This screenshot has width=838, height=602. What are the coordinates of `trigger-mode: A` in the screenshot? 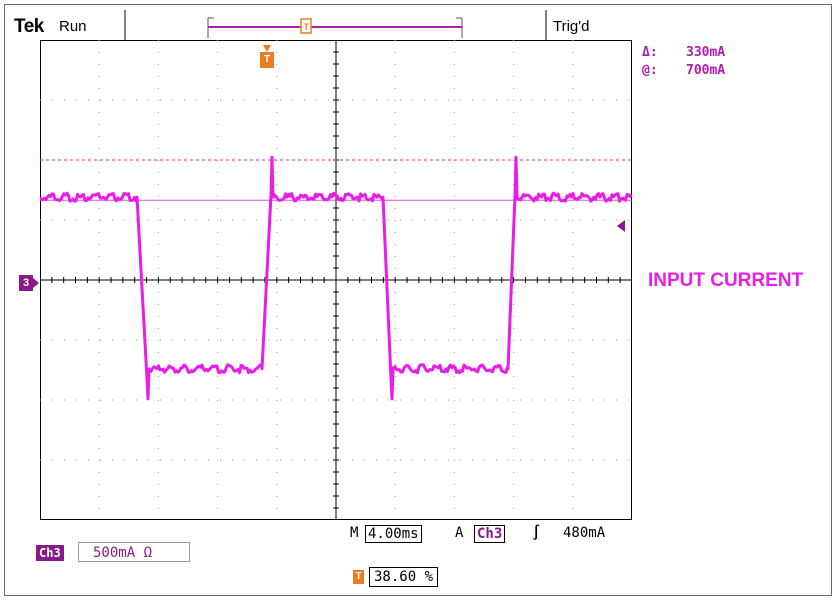 It's located at (459, 533).